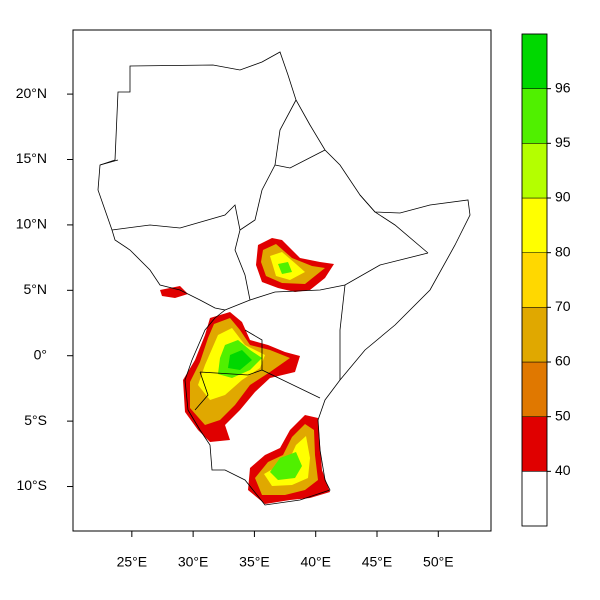 This screenshot has height=600, width=600. Describe the element at coordinates (31, 224) in the screenshot. I see `y-tick-label: 10°N` at that location.